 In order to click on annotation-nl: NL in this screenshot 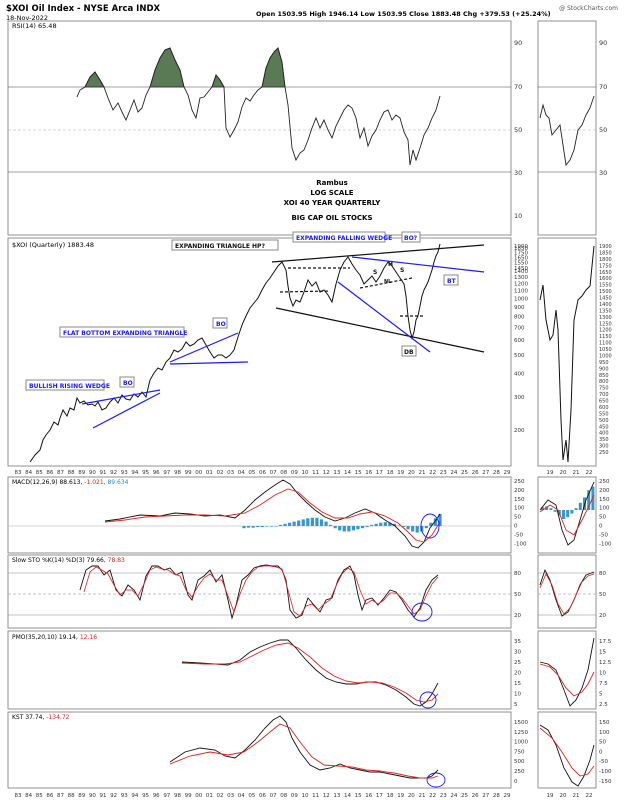, I will do `click(388, 282)`.